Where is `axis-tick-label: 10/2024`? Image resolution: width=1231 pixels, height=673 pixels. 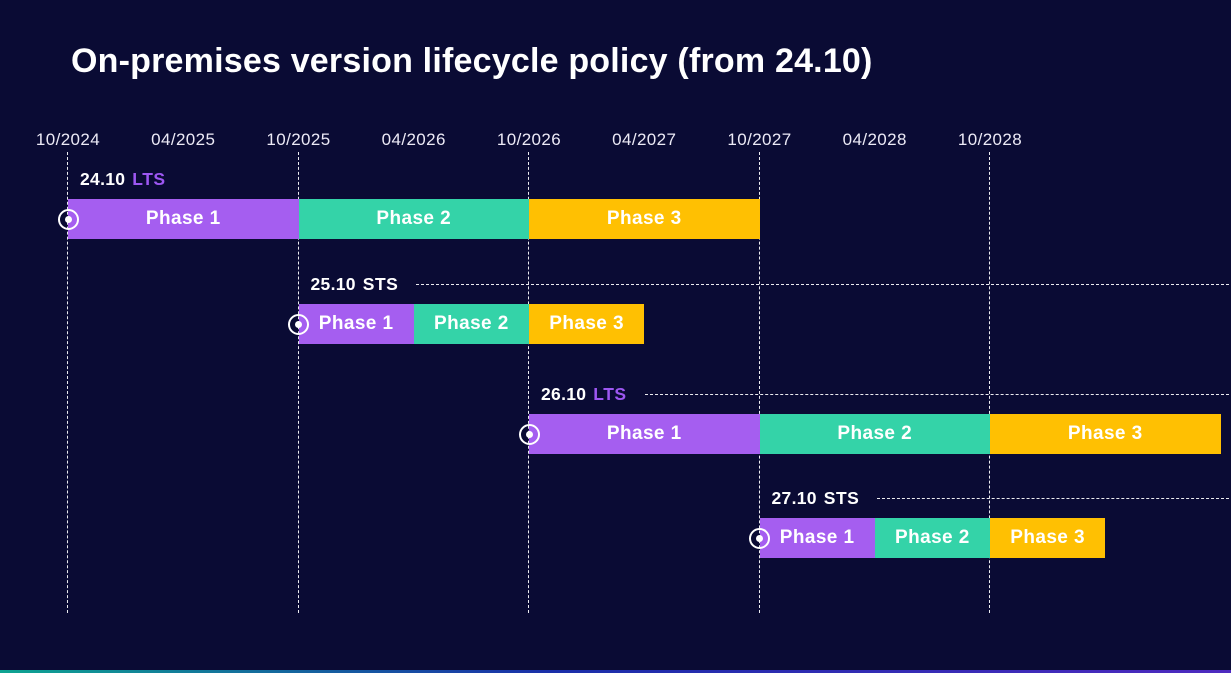 axis-tick-label: 10/2024 is located at coordinates (68, 139).